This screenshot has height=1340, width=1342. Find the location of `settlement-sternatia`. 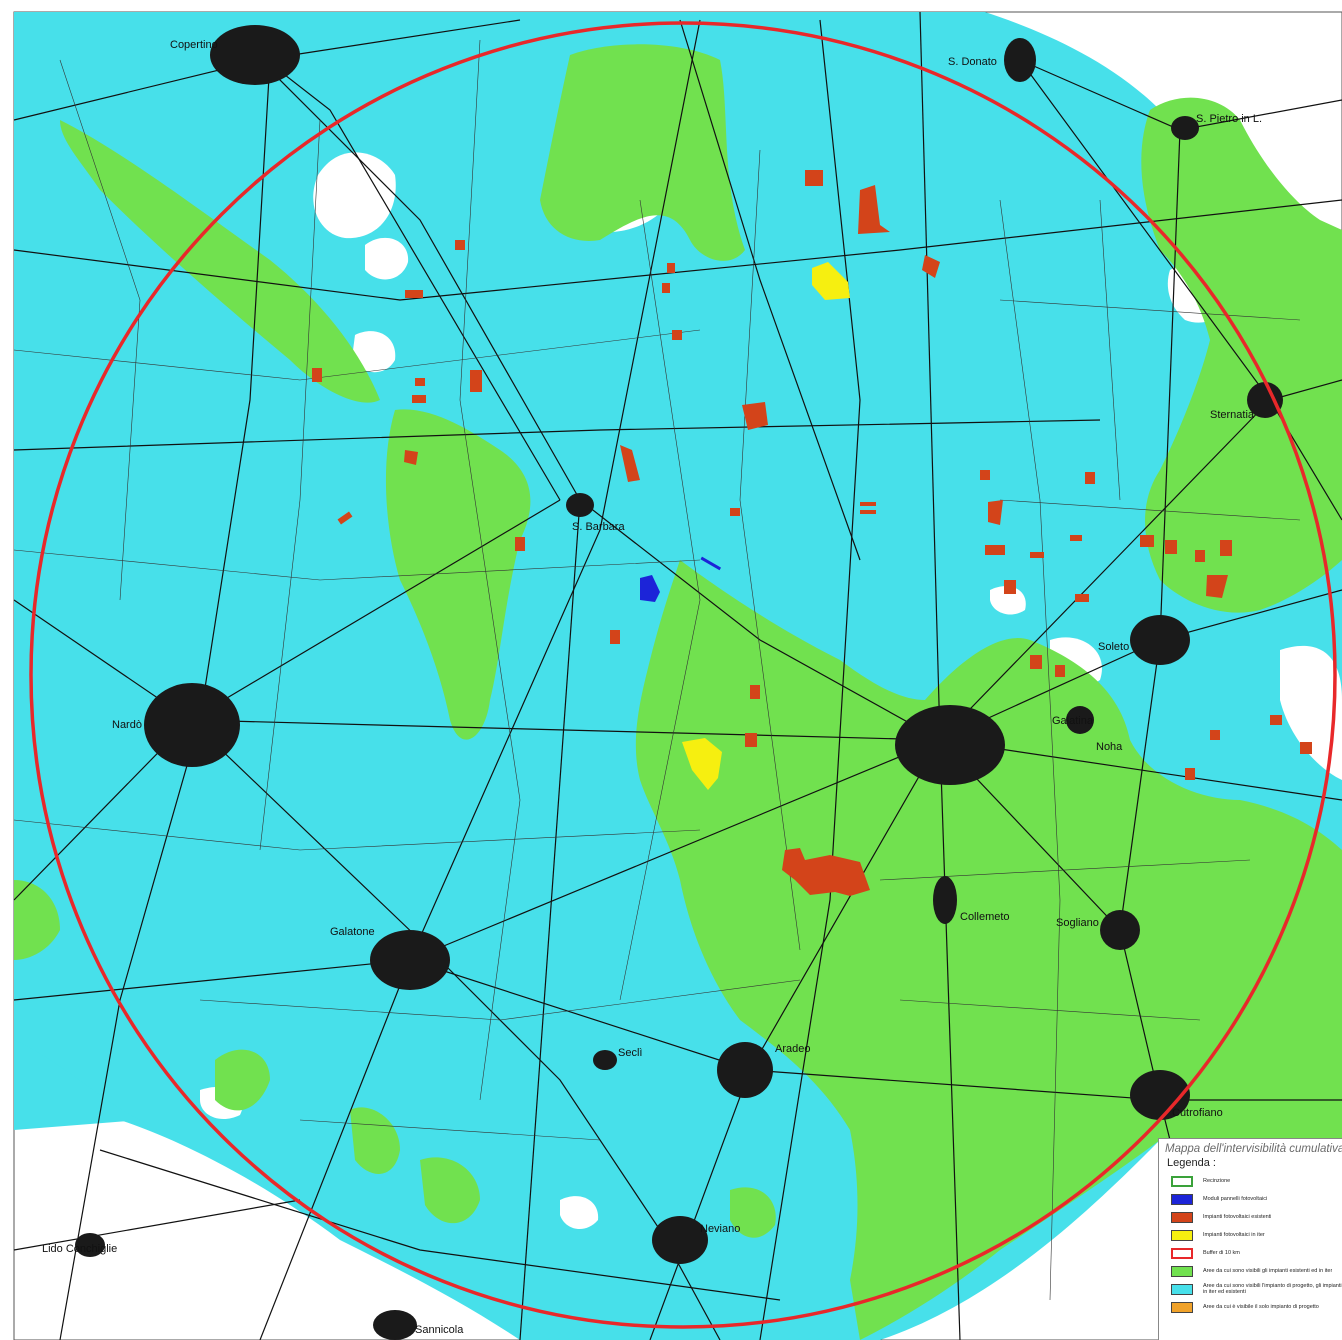

settlement-sternatia is located at coordinates (1265, 400).